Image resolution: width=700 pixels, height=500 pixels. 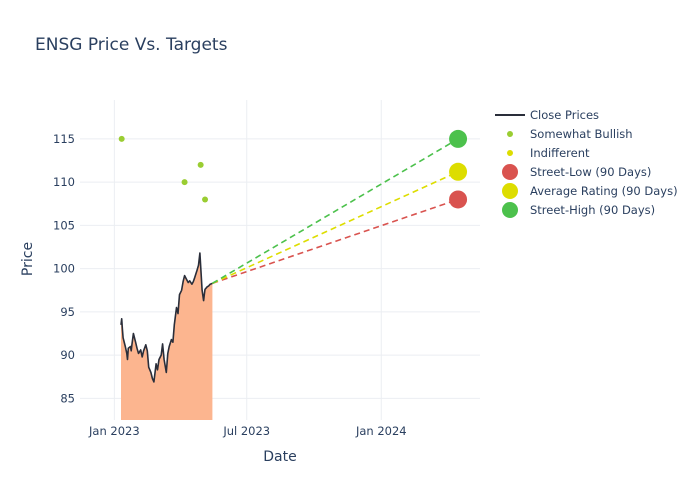 What do you see at coordinates (279, 457) in the screenshot?
I see `x-axis-label: Date` at bounding box center [279, 457].